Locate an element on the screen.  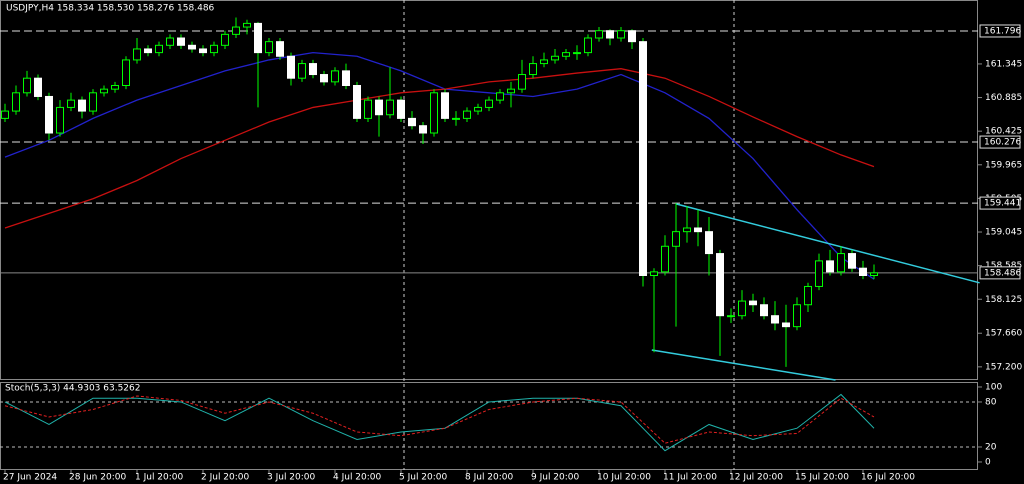
y-tick-label: 160.425 is located at coordinates (1003, 132).